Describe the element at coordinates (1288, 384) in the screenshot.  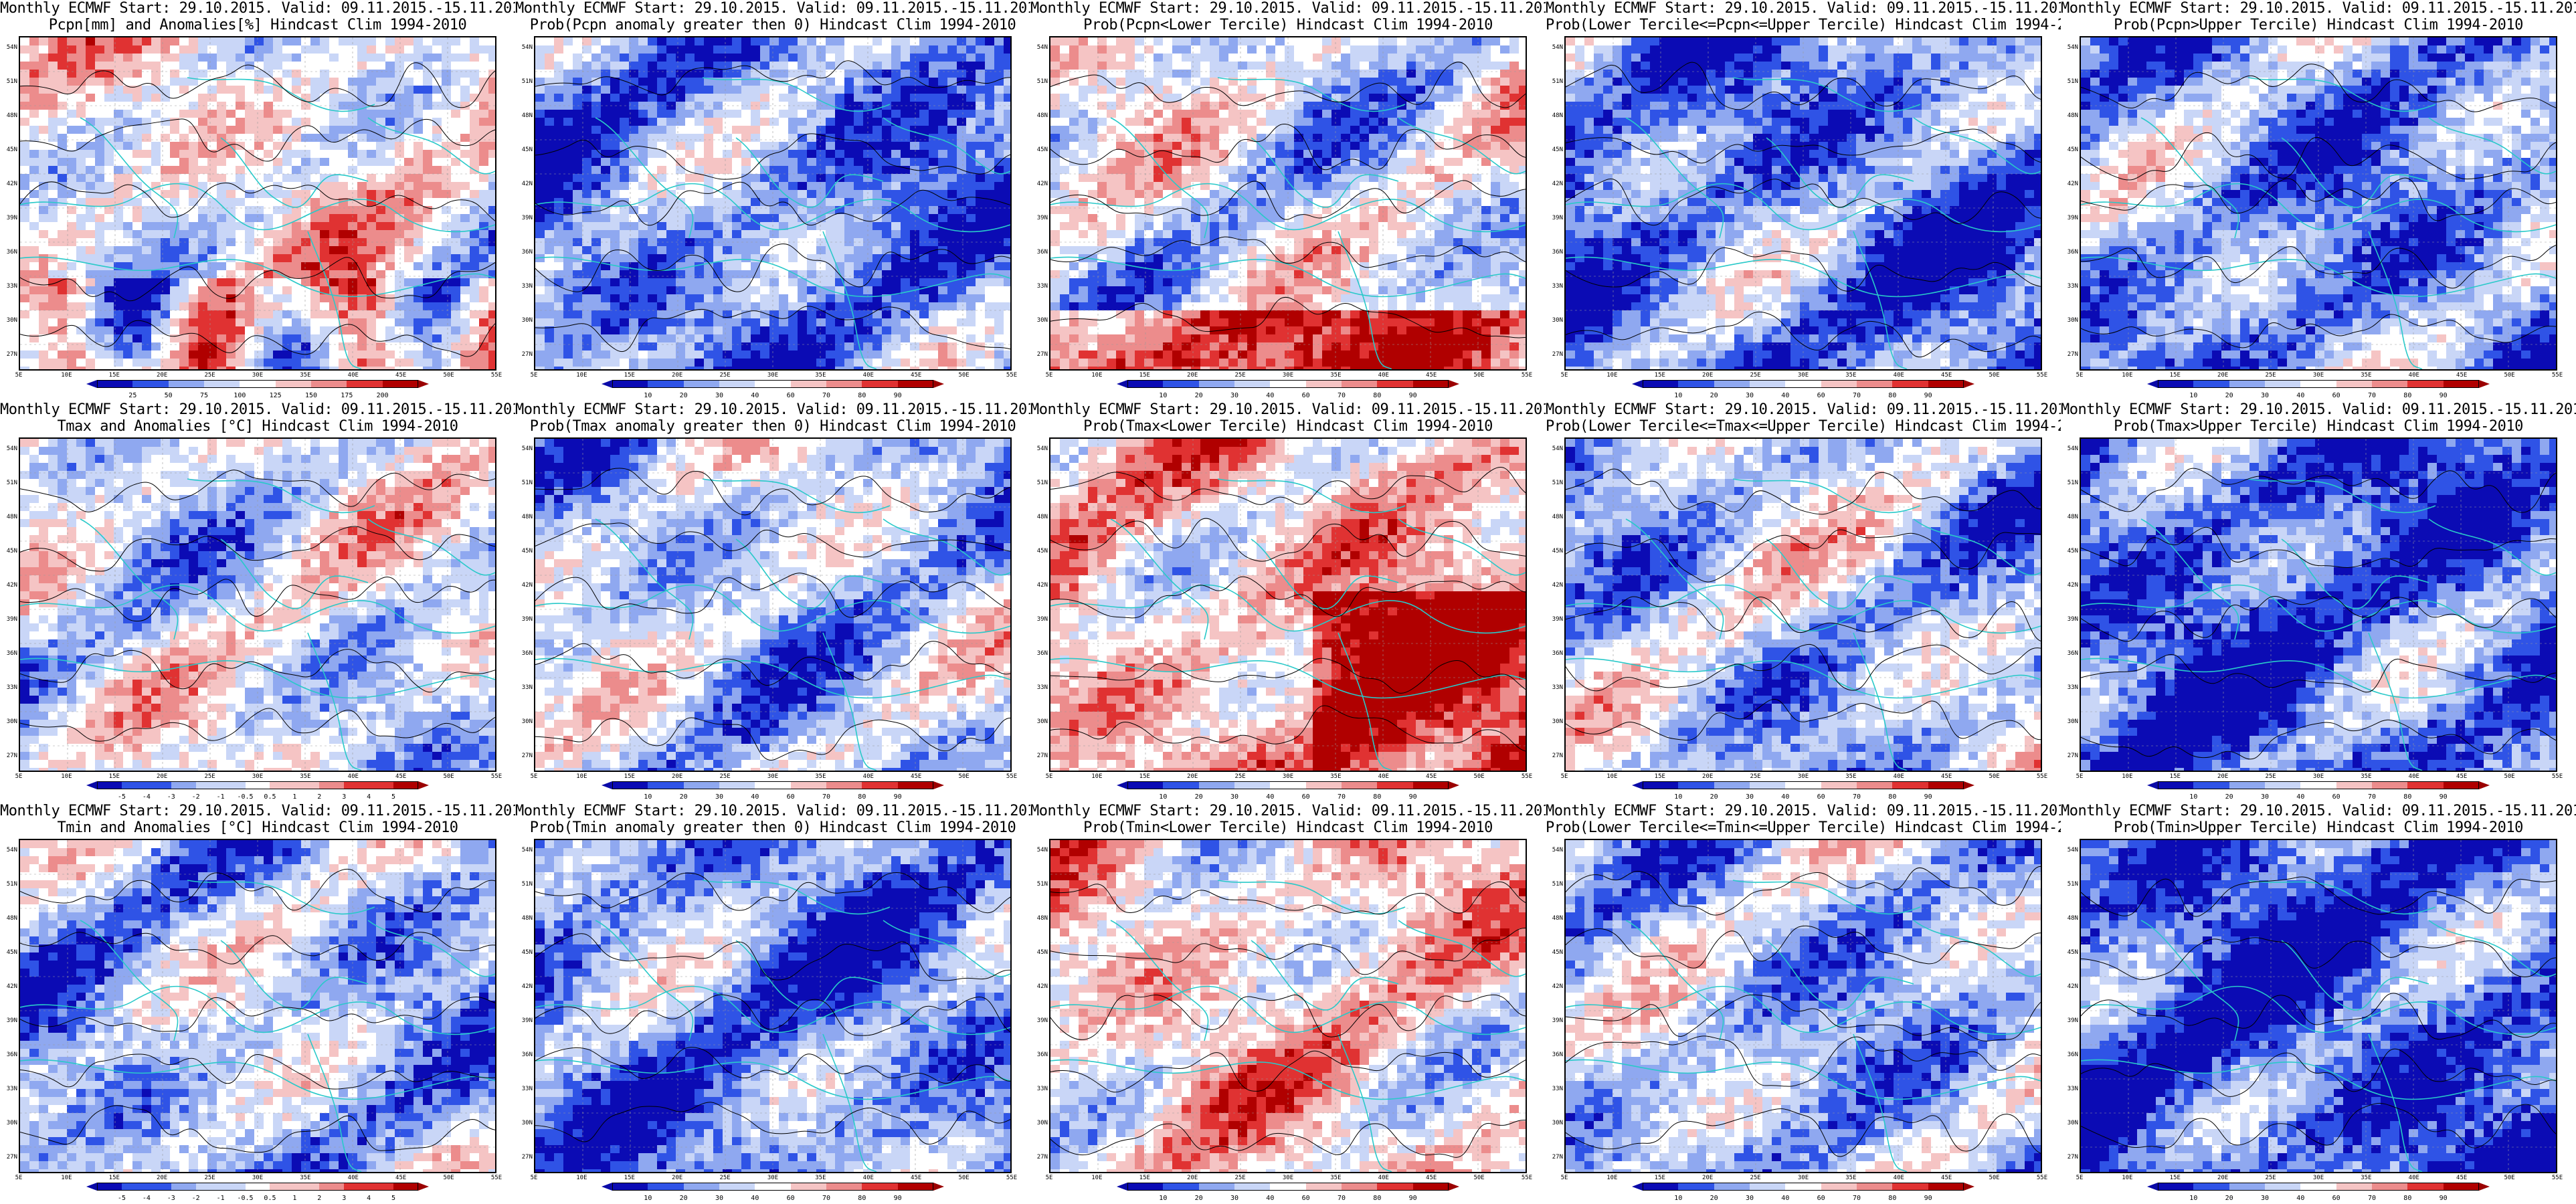
I see `colorbar` at that location.